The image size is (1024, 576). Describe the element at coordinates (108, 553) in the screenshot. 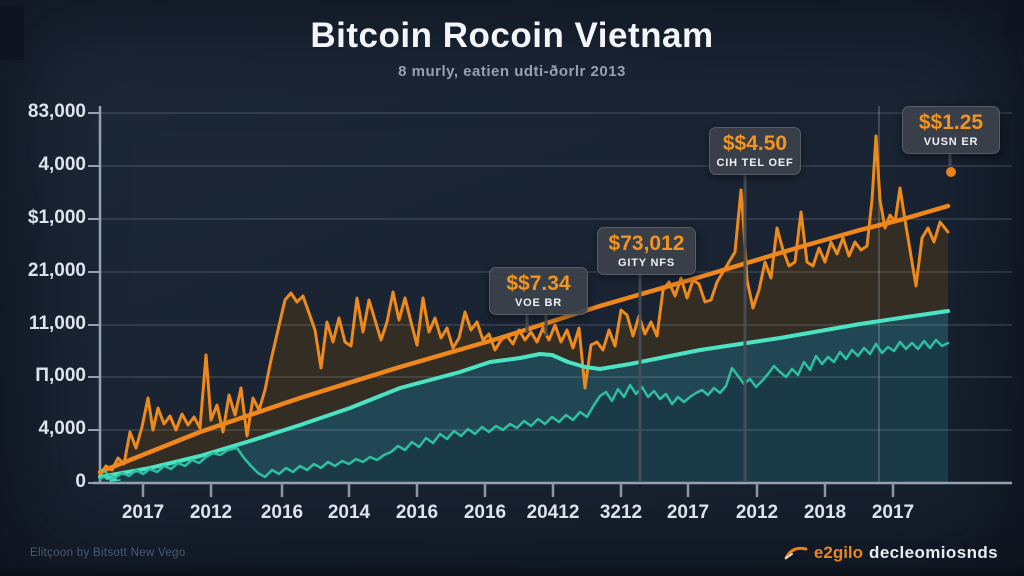

I see `attribution-text: Elitçoon by Bitsott New Vego` at that location.